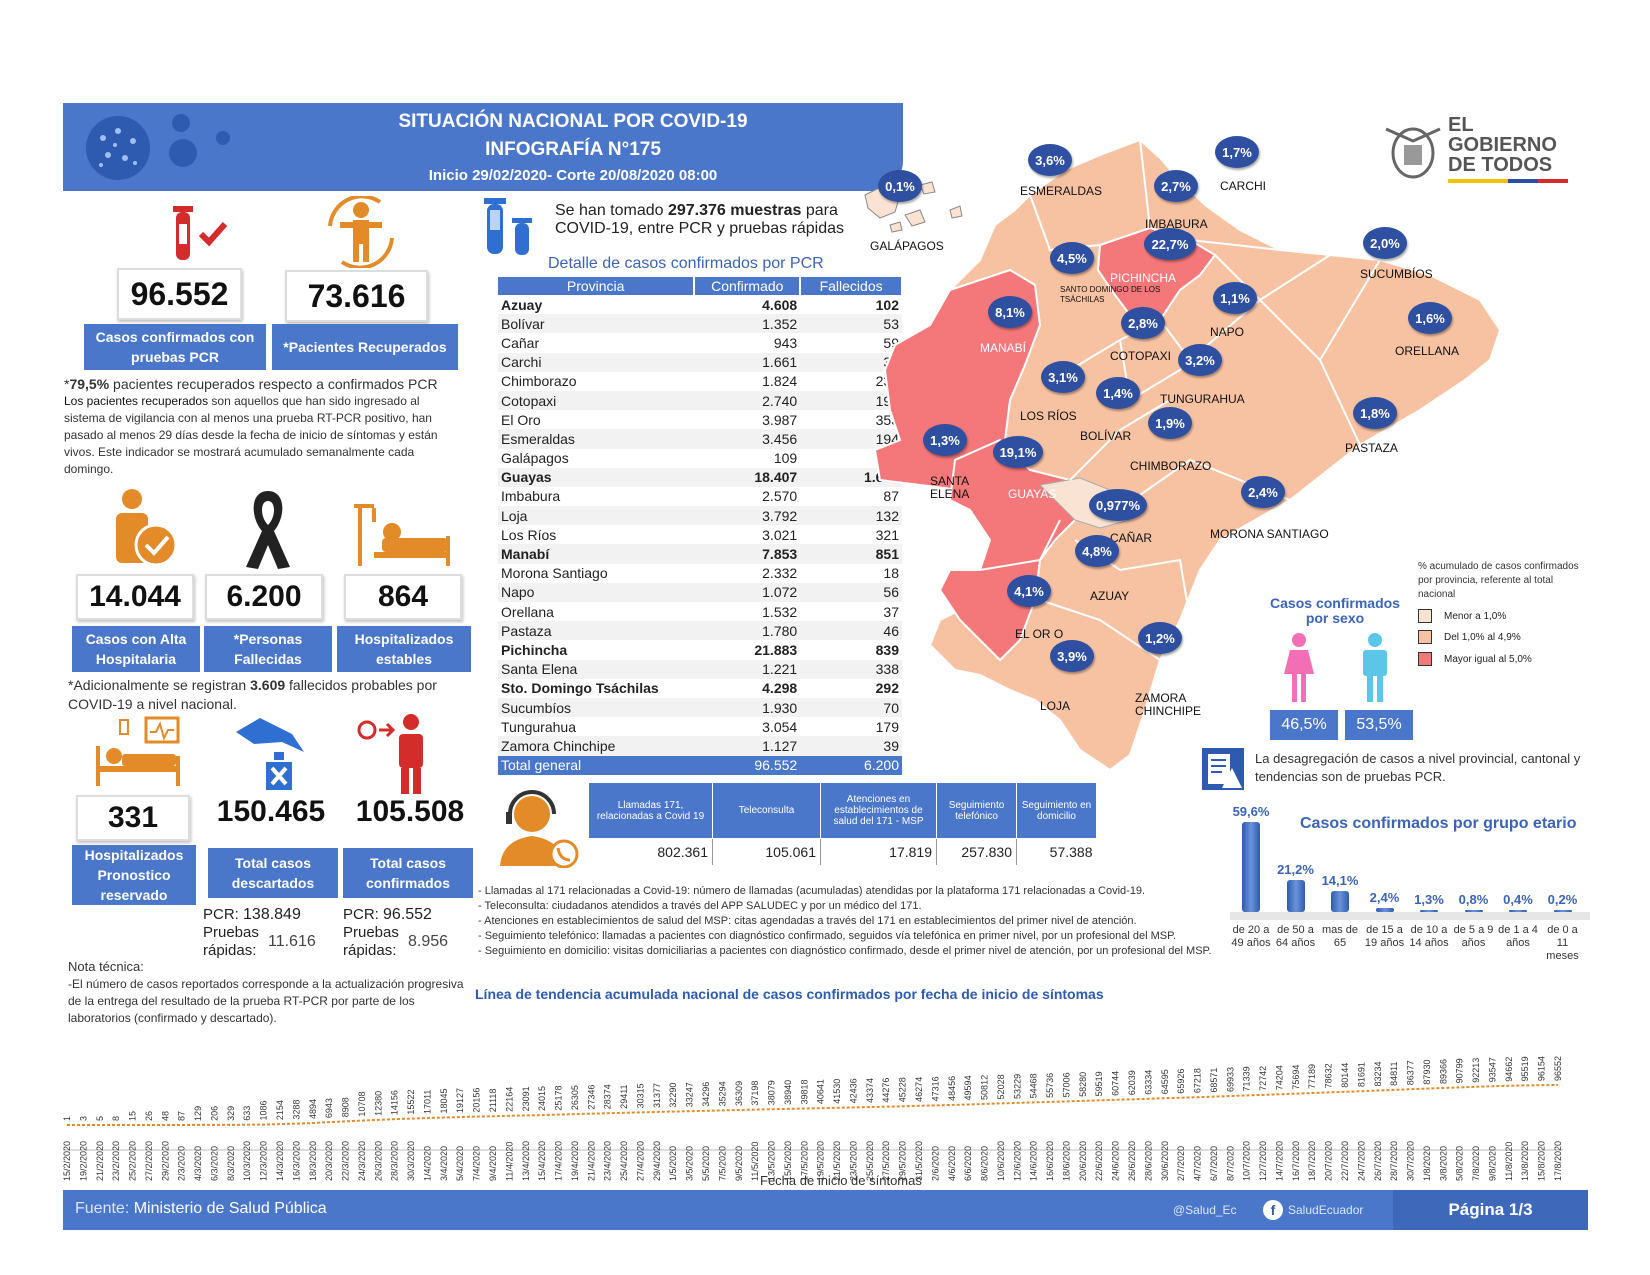 The height and width of the screenshot is (1275, 1650). Describe the element at coordinates (136, 401) in the screenshot. I see `recovery-definition-lead: Los pacientes recuperados` at that location.